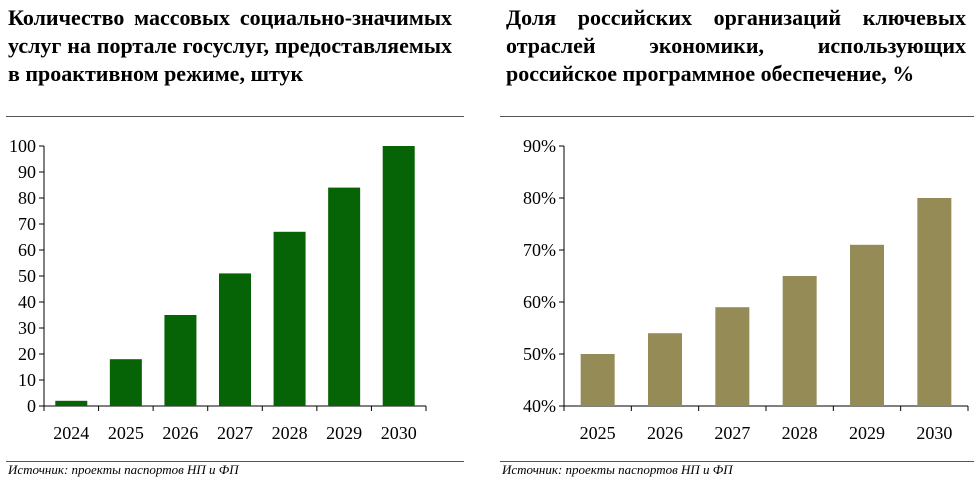 The image size is (978, 480). What do you see at coordinates (27, 172) in the screenshot?
I see `y-tick-label: 90` at bounding box center [27, 172].